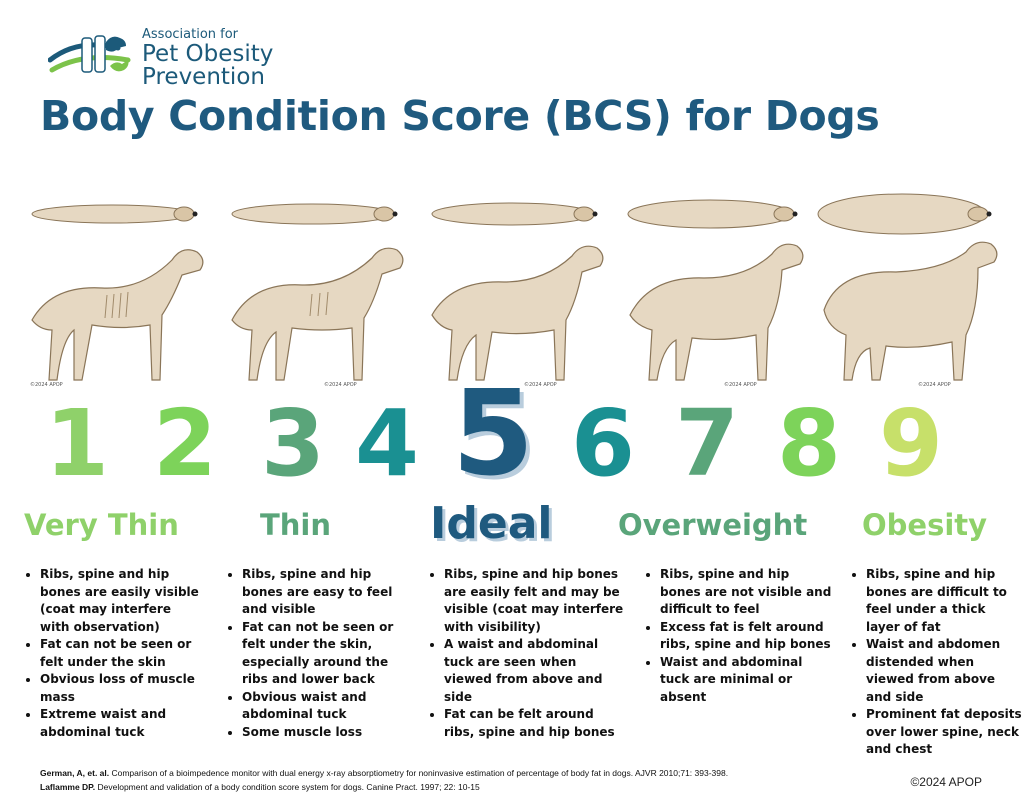 The height and width of the screenshot is (805, 1024). Describe the element at coordinates (713, 525) in the screenshot. I see `category-overweight: Overweight` at that location.